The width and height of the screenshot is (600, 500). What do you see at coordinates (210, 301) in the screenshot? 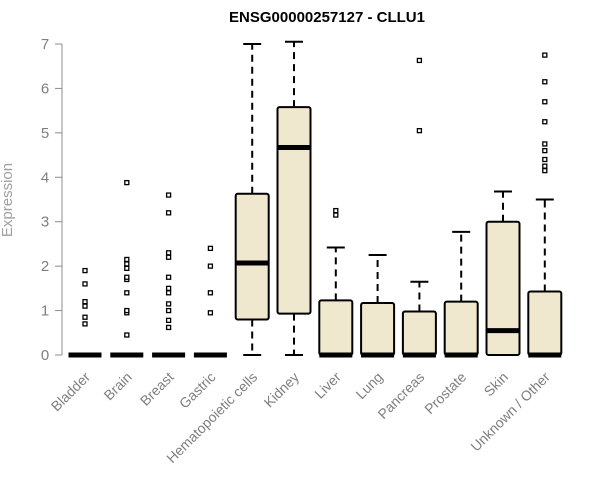
I see `box-gastric` at bounding box center [210, 301].